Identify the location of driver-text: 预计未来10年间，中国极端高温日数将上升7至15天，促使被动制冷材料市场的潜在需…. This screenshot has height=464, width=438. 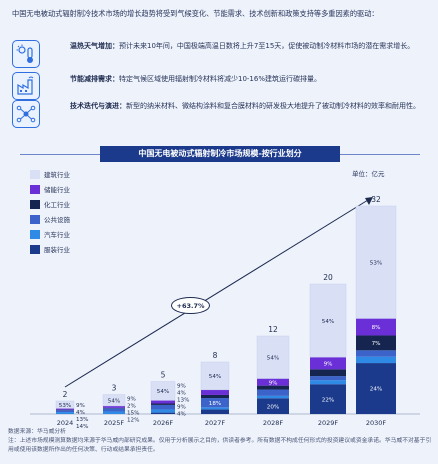
(267, 46).